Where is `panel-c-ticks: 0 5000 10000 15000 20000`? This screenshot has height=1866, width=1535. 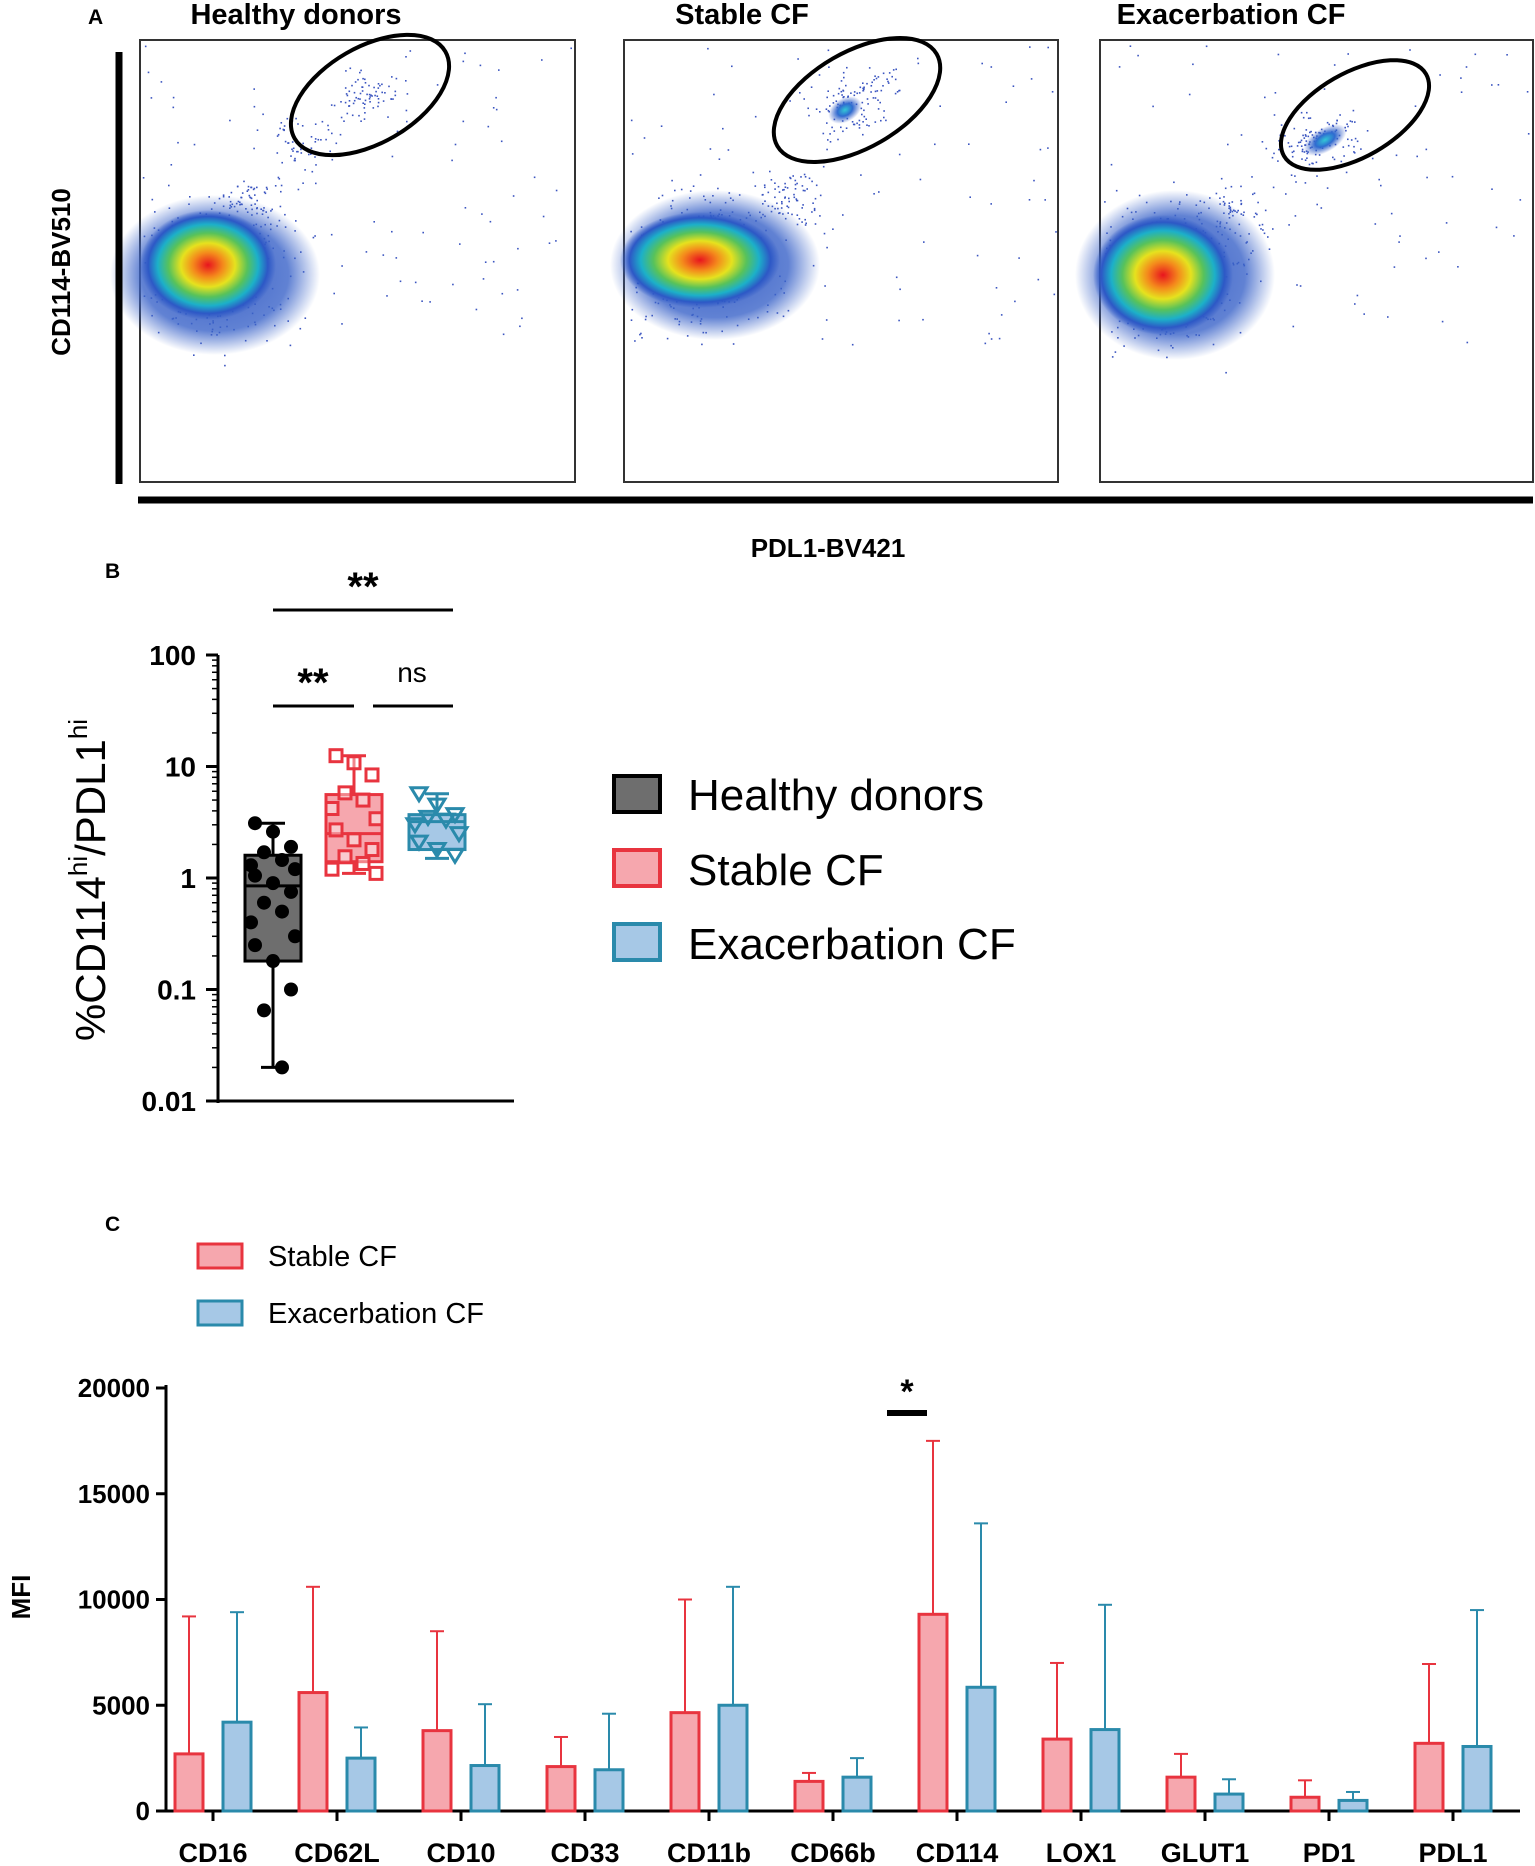 panel-c-ticks: 0 5000 10000 15000 20000 is located at coordinates (122, 1599).